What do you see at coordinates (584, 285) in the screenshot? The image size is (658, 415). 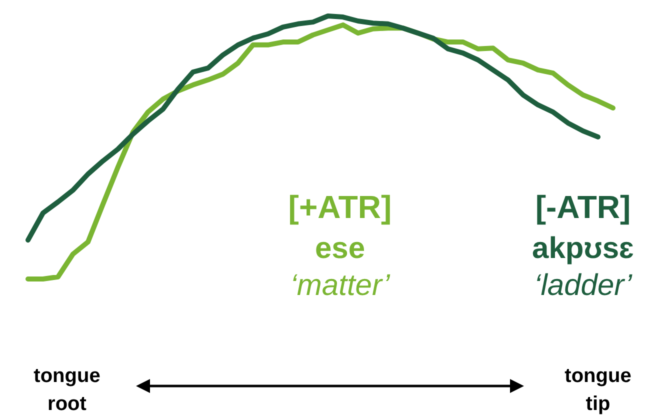 I see `annotation: ‘ladder’` at bounding box center [584, 285].